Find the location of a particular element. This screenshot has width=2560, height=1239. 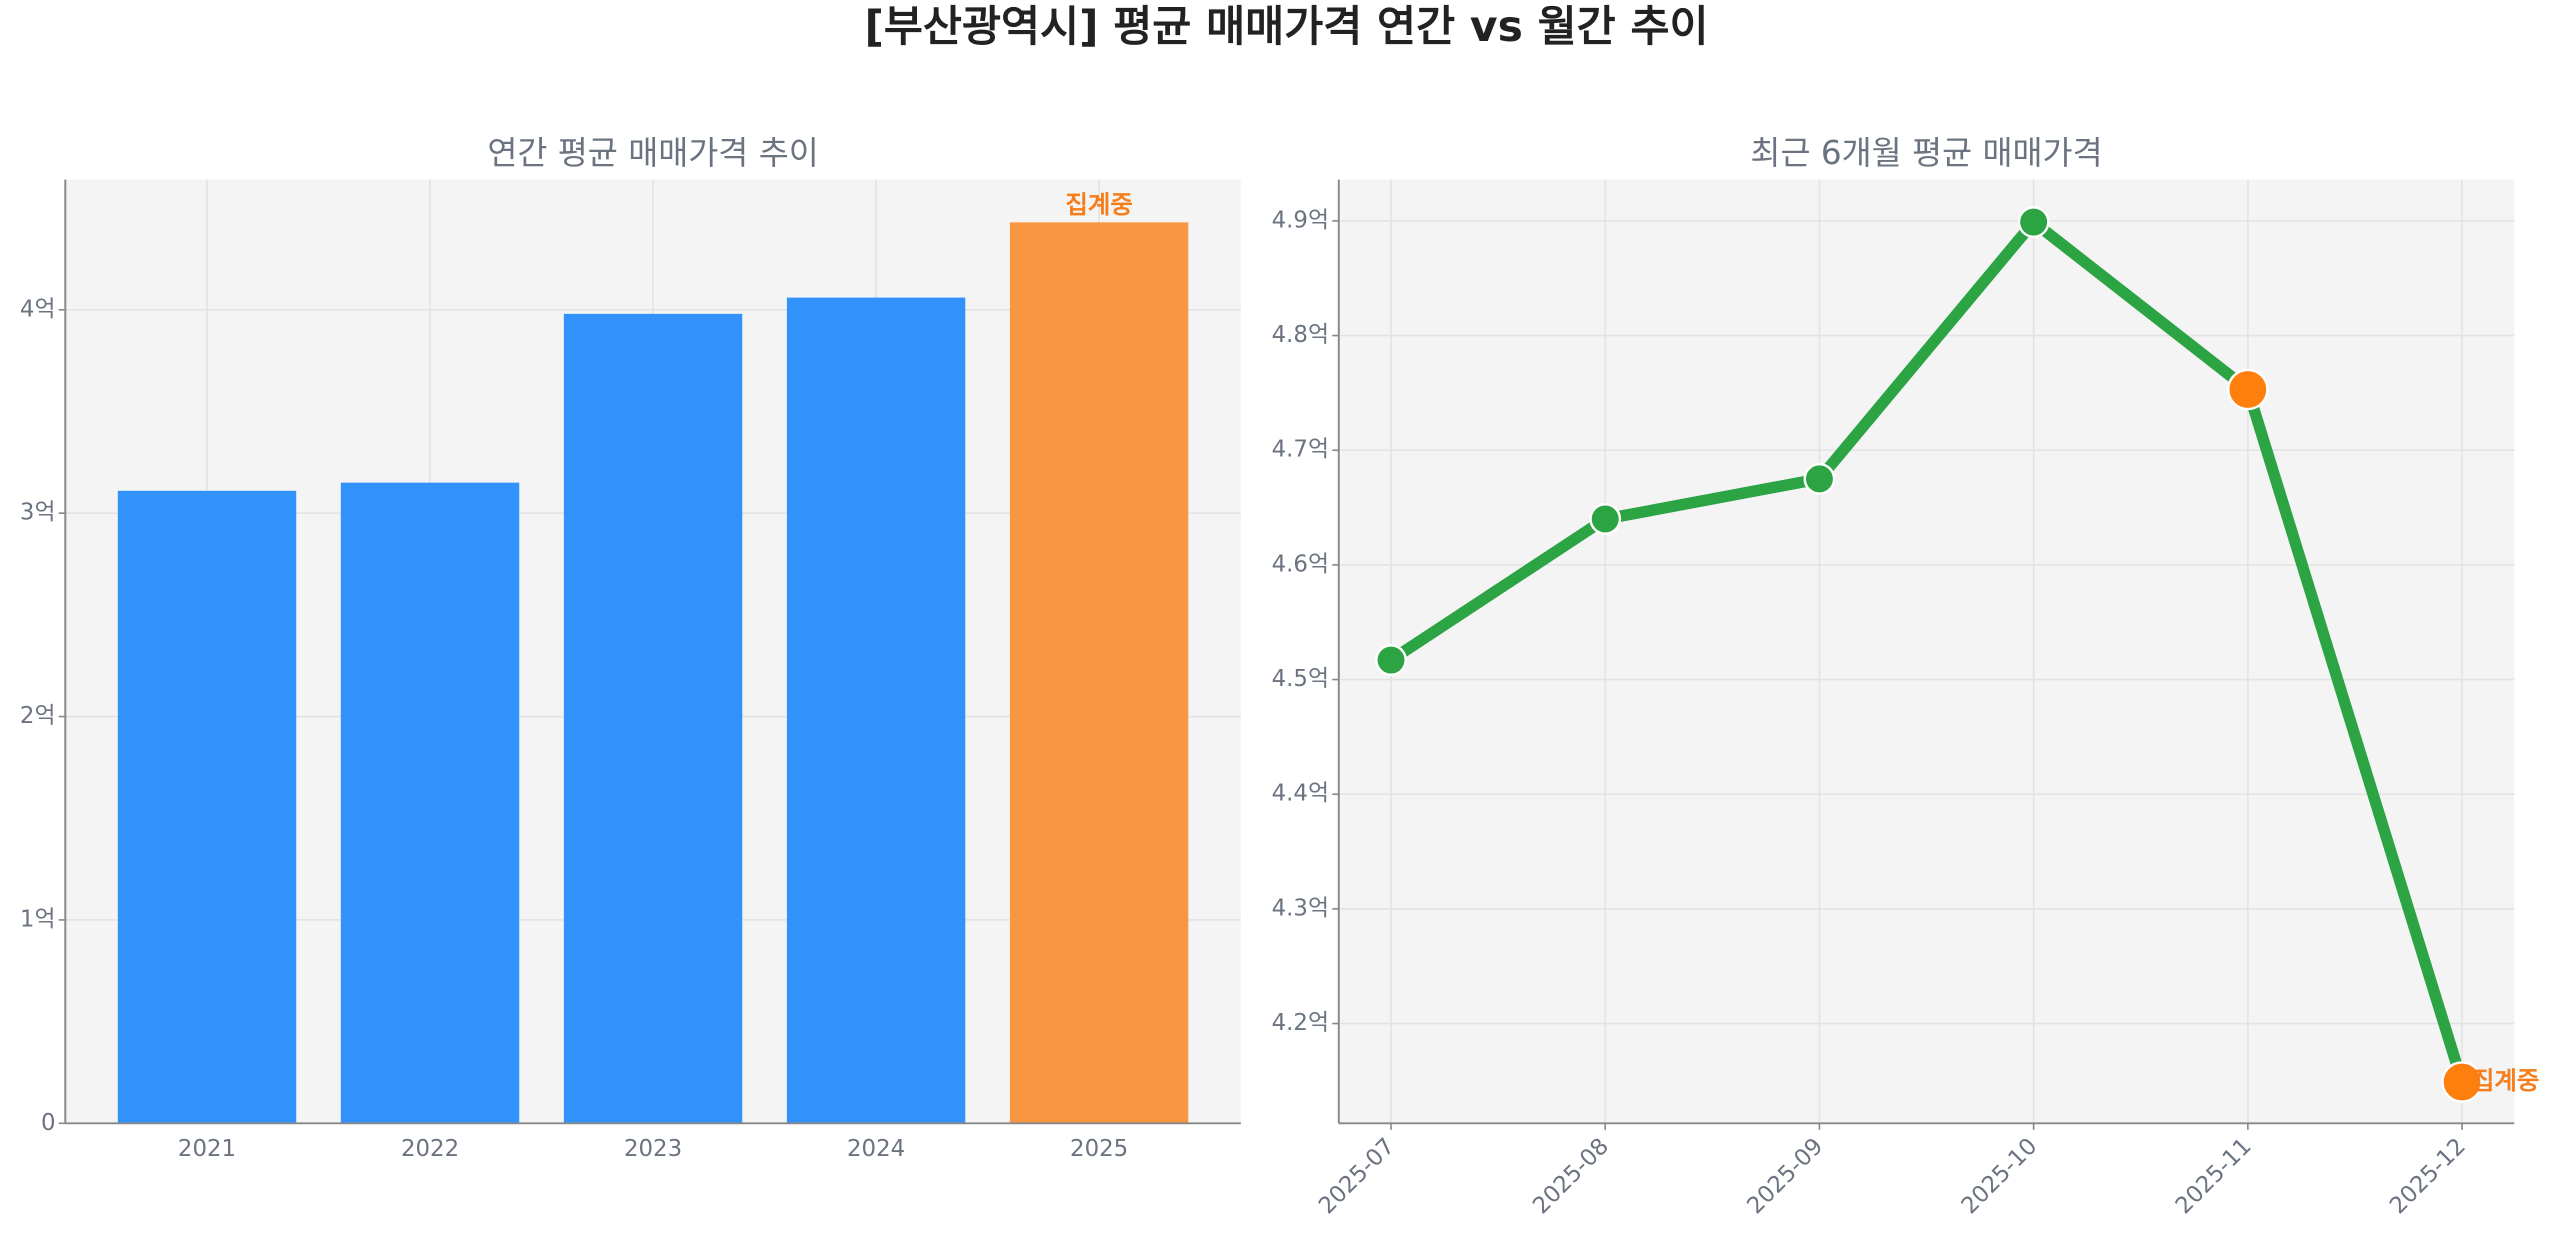

y-tick-label: 3억 is located at coordinates (38, 513).